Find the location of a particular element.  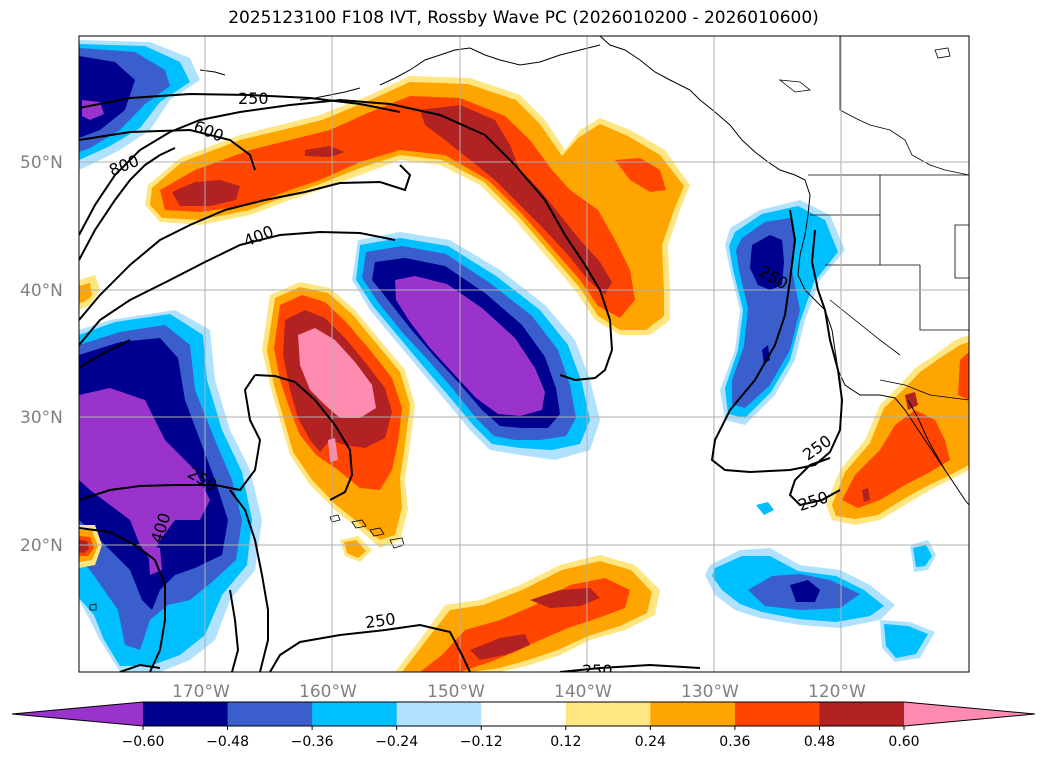

colorbar-tick-label: −0.48 is located at coordinates (227, 742).